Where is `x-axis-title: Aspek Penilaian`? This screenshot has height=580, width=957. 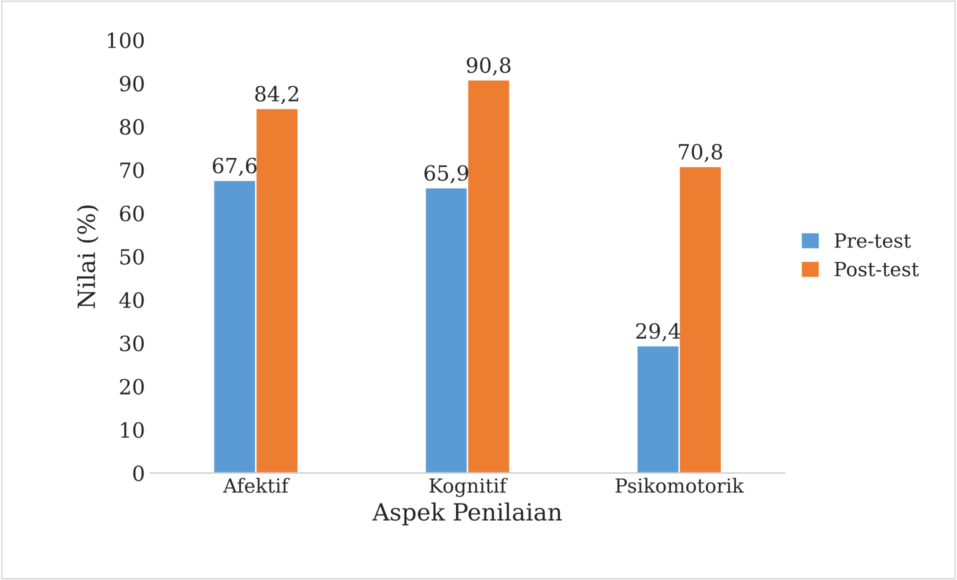 x-axis-title: Aspek Penilaian is located at coordinates (467, 514).